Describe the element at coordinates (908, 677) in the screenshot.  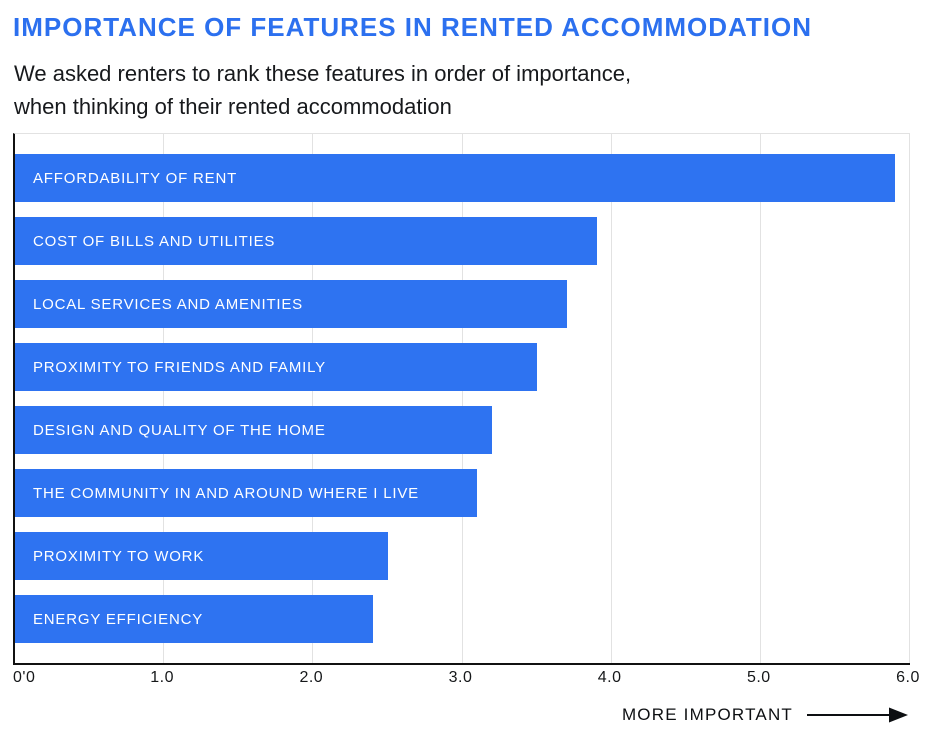
I see `x-tick-6.0: 6.0` at that location.